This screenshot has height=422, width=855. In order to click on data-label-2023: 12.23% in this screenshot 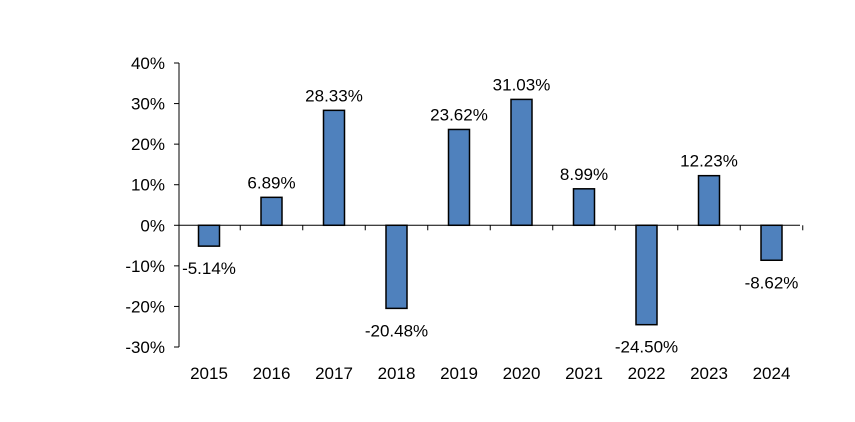, I will do `click(709, 161)`.